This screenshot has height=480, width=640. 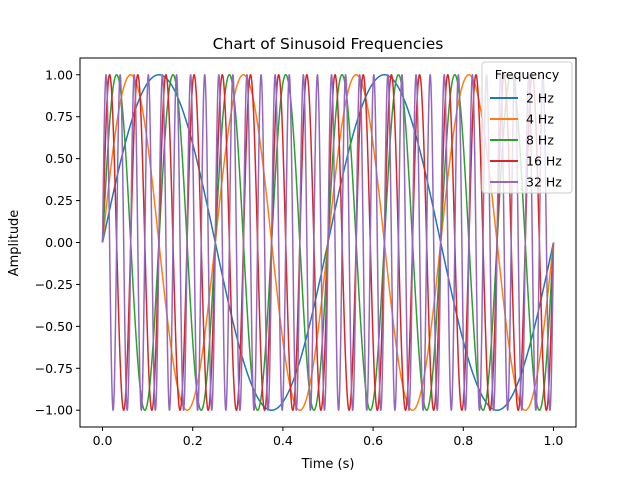 I want to click on y-axis-ticks: −1.00 −0.75 −0.50 −0.25 0.00 0.25 0.50 0.75 1.00, so click(x=57, y=242).